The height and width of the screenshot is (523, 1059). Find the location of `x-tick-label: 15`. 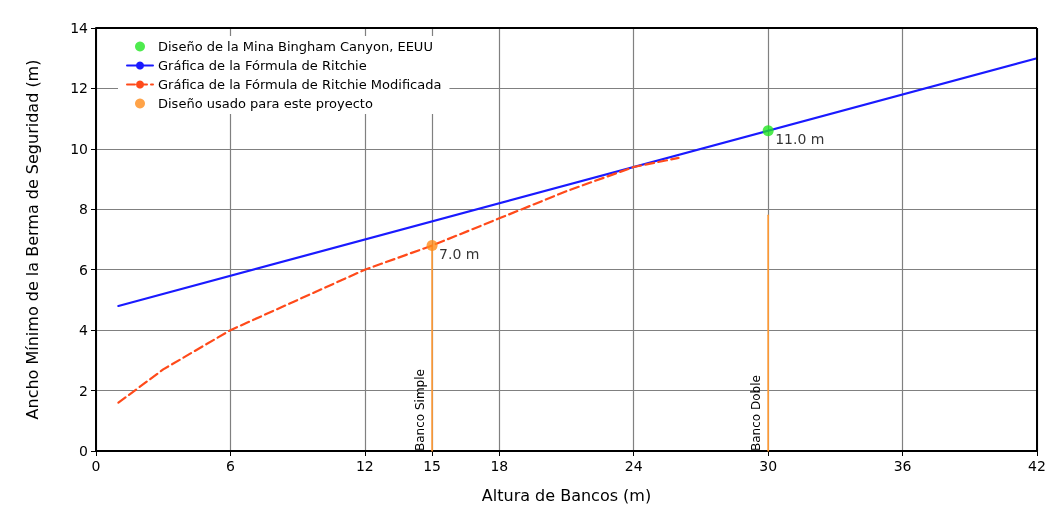

x-tick-label: 15 is located at coordinates (432, 466).